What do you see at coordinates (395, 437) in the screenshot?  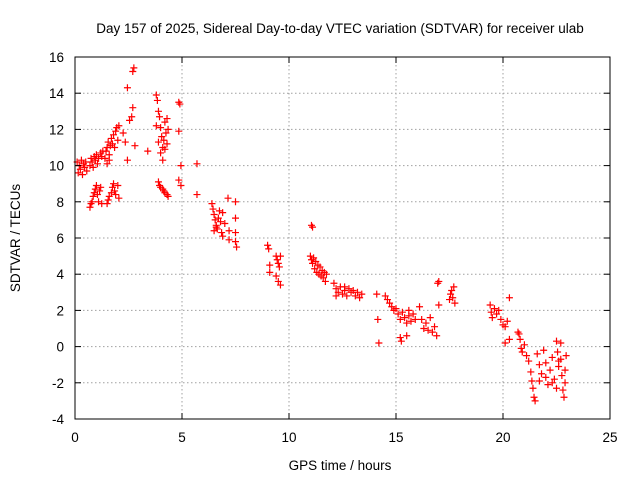 I see `x-tick-label: 15` at bounding box center [395, 437].